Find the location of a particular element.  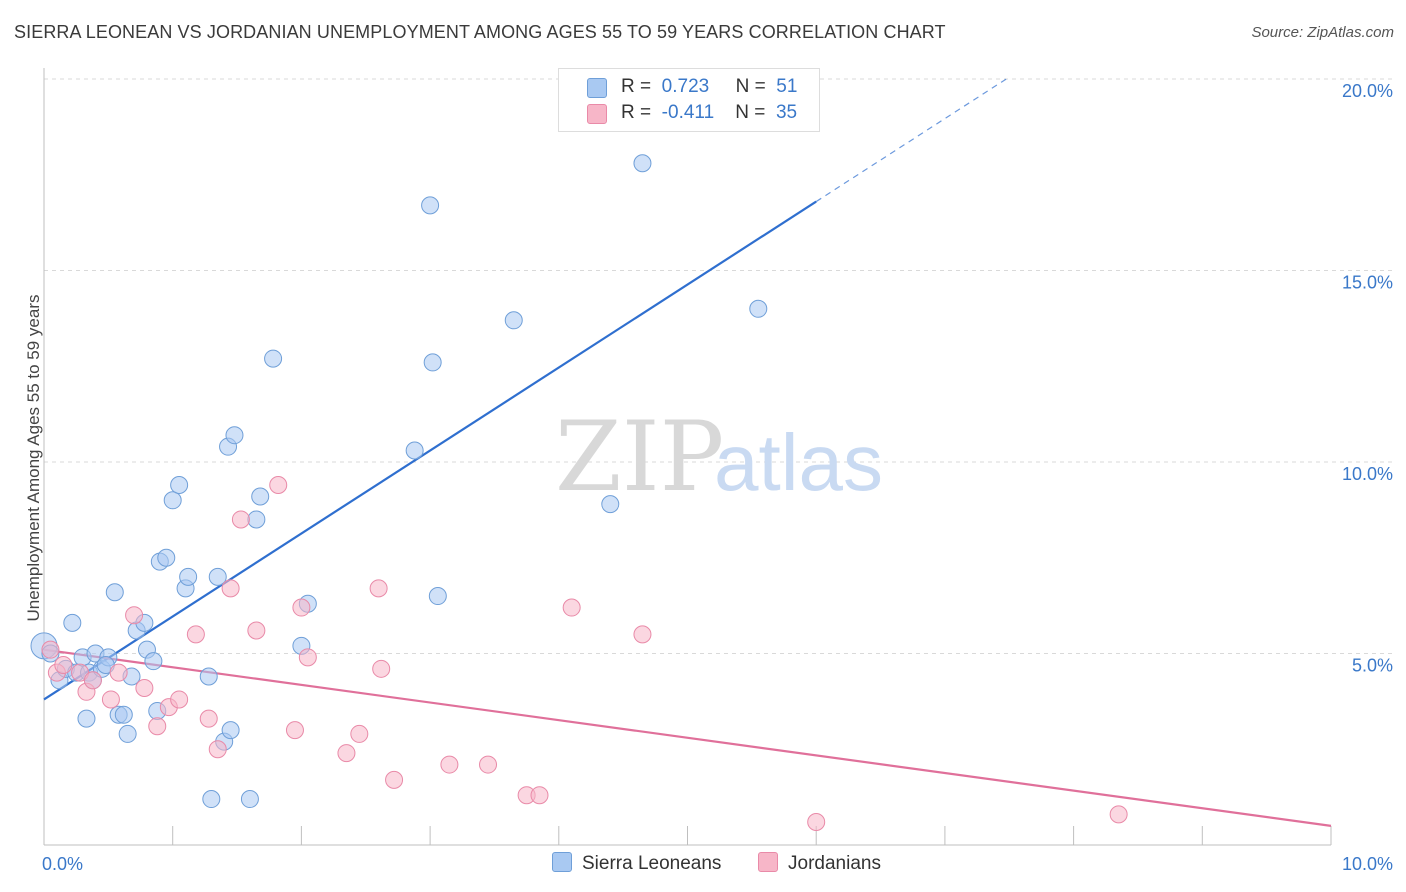

legend-r-value: -0.411 is located at coordinates (688, 112).